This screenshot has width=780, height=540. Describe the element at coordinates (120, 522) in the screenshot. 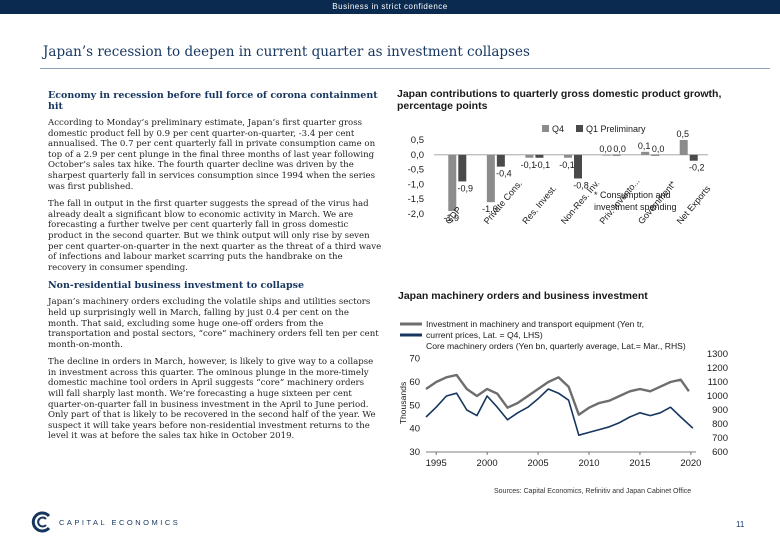

I see `logo-text: CAPITAL ECONOMICS` at that location.